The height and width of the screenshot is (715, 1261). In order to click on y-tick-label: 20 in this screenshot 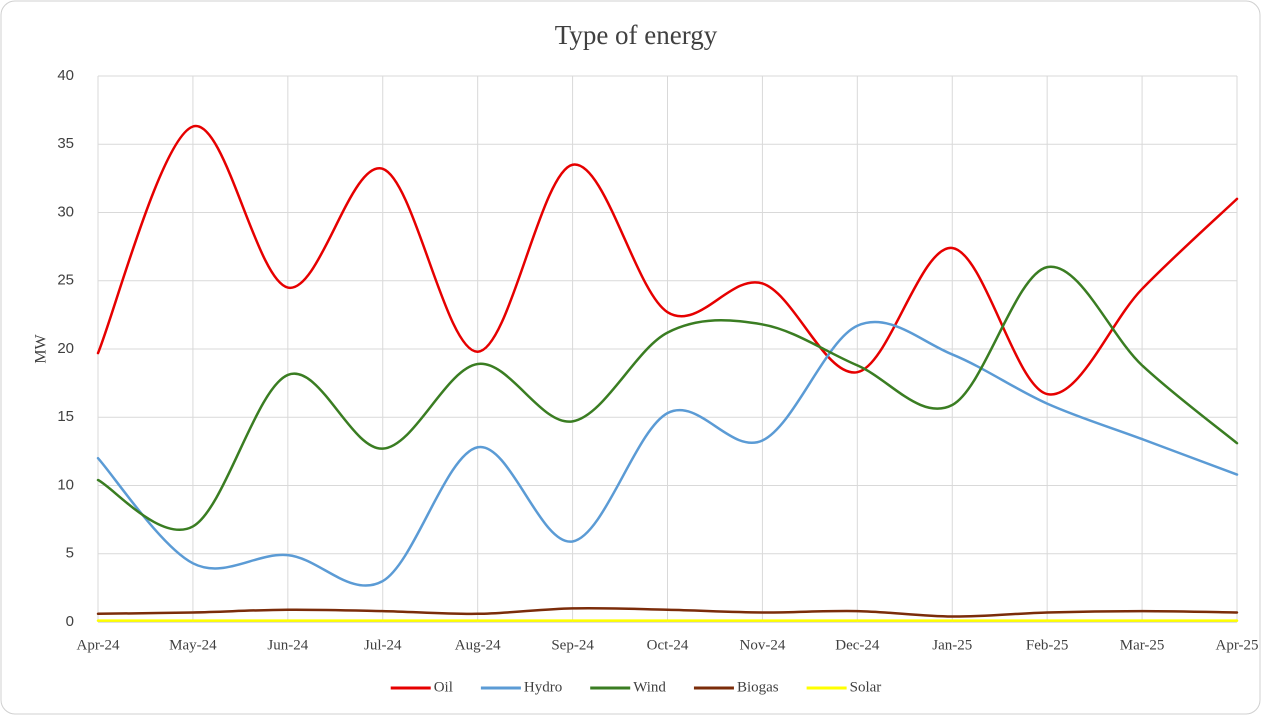, I will do `click(65, 348)`.